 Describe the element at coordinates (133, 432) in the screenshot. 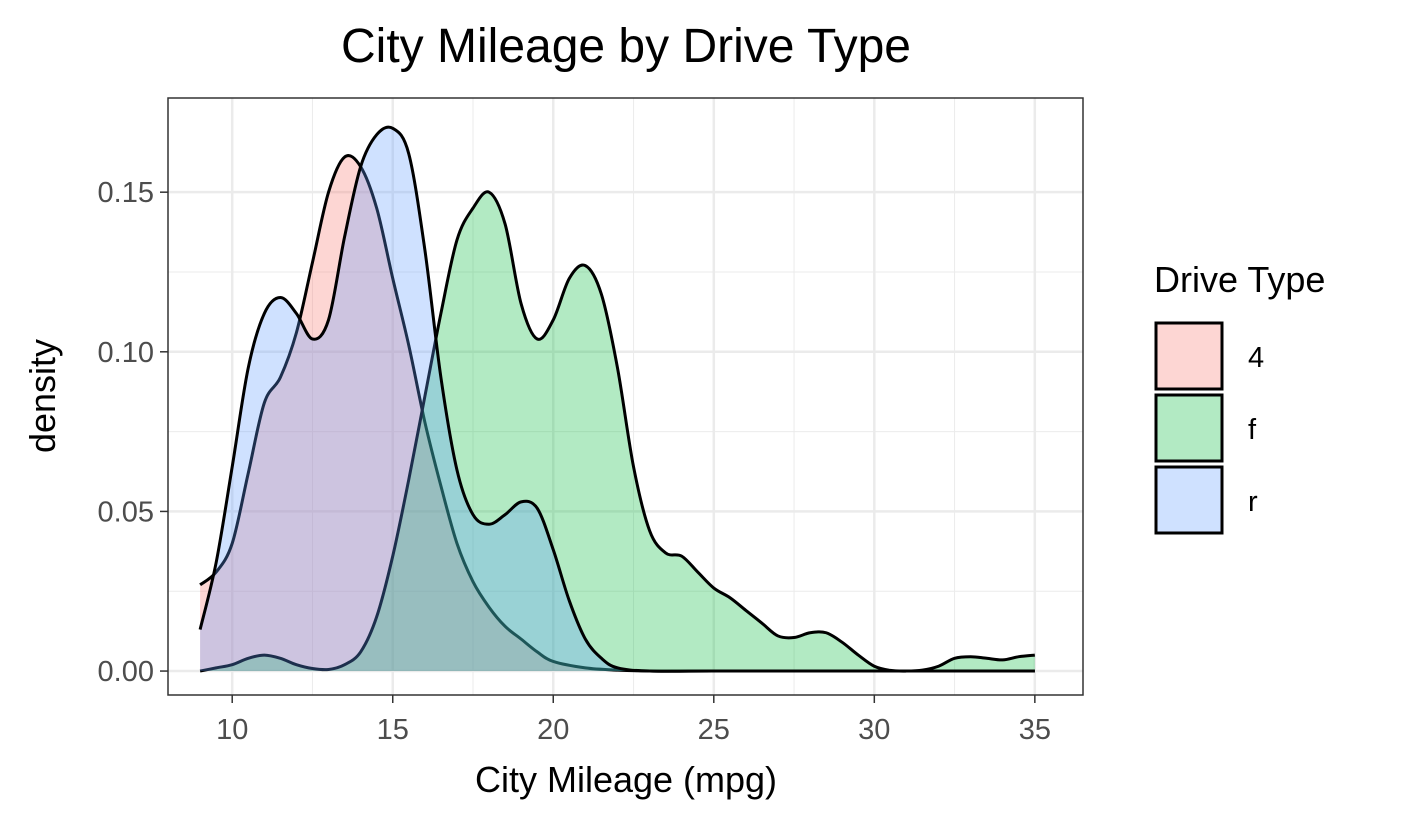

I see `y-axis: 0.00 0.05 0.10 0.15` at that location.